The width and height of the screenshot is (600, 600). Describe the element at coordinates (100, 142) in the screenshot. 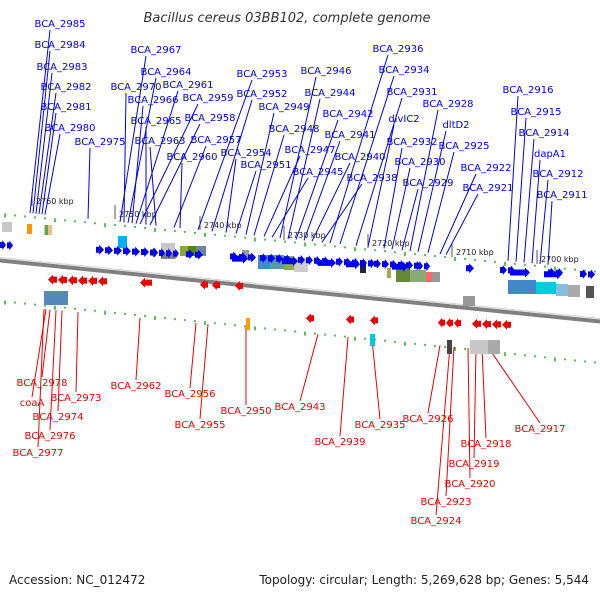

I see `gene-label-bca-2975: BCA_2975` at that location.